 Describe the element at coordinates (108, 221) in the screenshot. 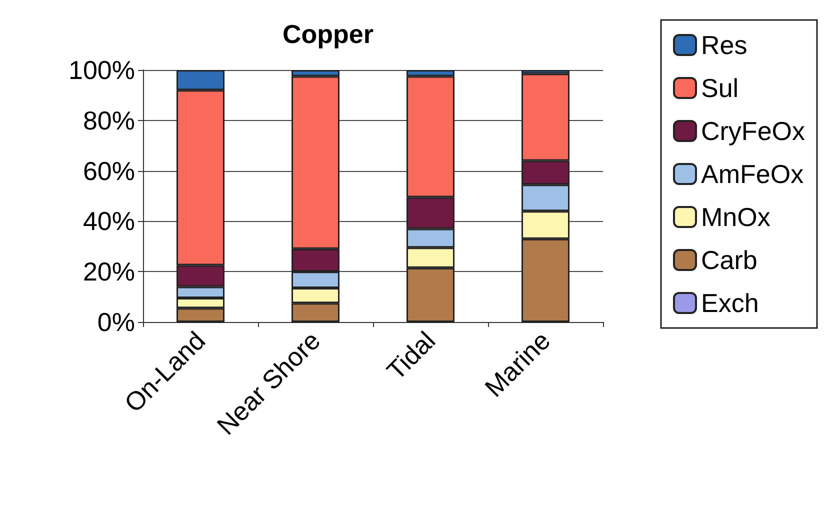

I see `y-tick-label: 40%` at that location.